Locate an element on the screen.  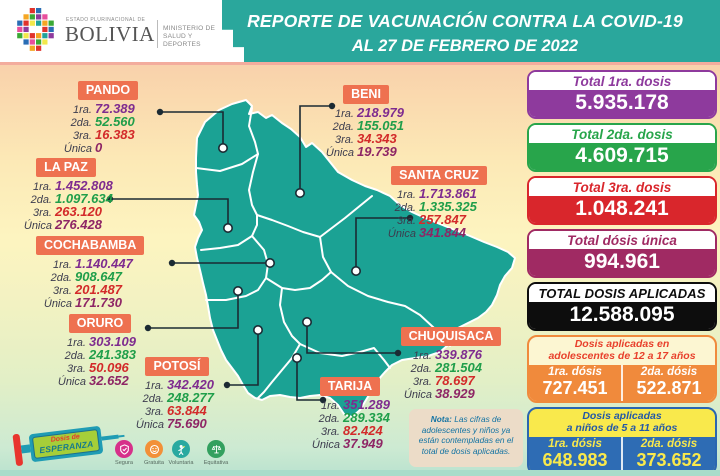
dept-oruro-dose2: 241.383 is located at coordinates (112, 354).